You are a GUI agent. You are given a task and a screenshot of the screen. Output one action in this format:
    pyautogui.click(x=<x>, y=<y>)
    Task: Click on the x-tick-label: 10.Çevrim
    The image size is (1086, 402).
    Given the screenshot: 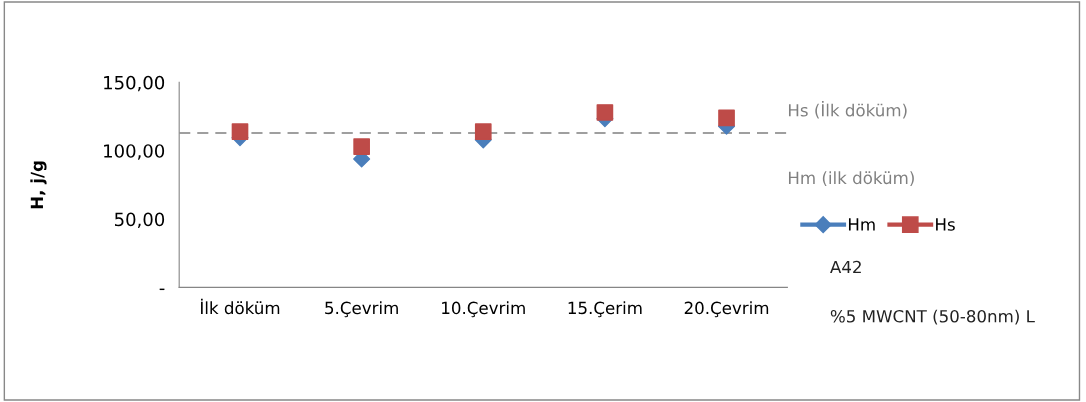 What is the action you would take?
    pyautogui.click(x=483, y=309)
    